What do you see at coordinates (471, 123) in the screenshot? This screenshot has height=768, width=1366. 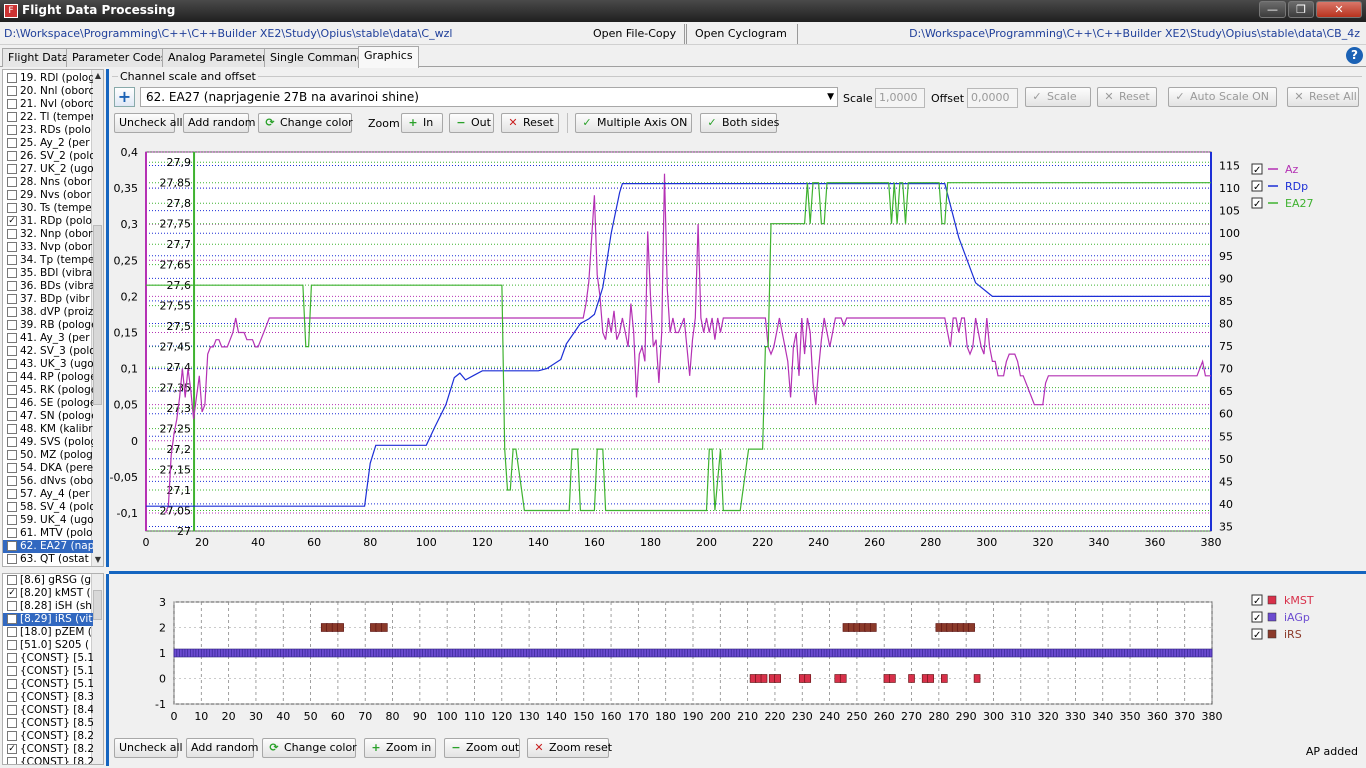 I see `zoom-out-button: − Out` at bounding box center [471, 123].